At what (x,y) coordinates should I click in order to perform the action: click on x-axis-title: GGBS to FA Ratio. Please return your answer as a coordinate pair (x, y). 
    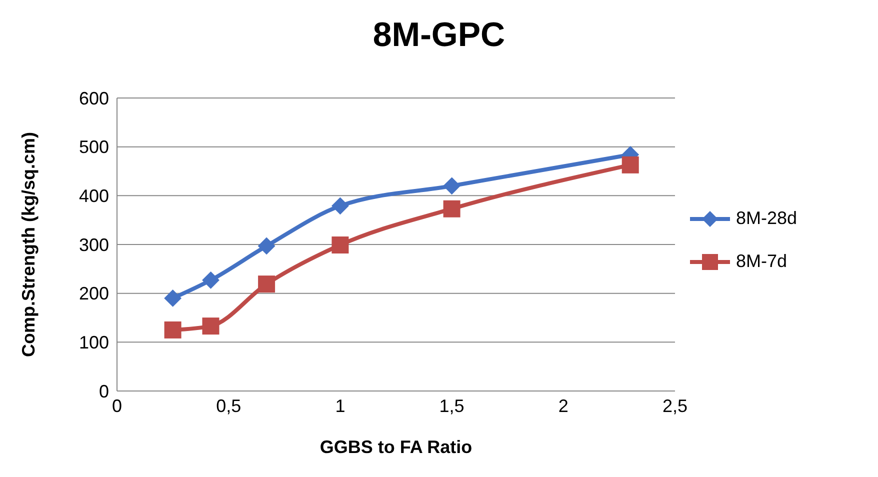
    Looking at the image, I should click on (396, 447).